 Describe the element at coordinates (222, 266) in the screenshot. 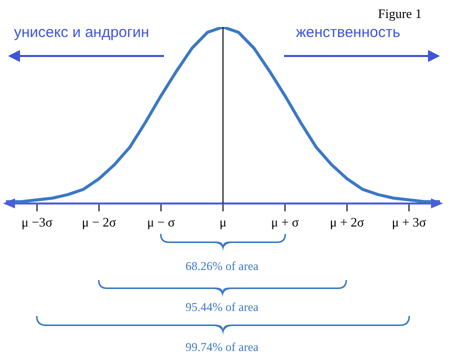

I see `text: 68.26% of area` at that location.